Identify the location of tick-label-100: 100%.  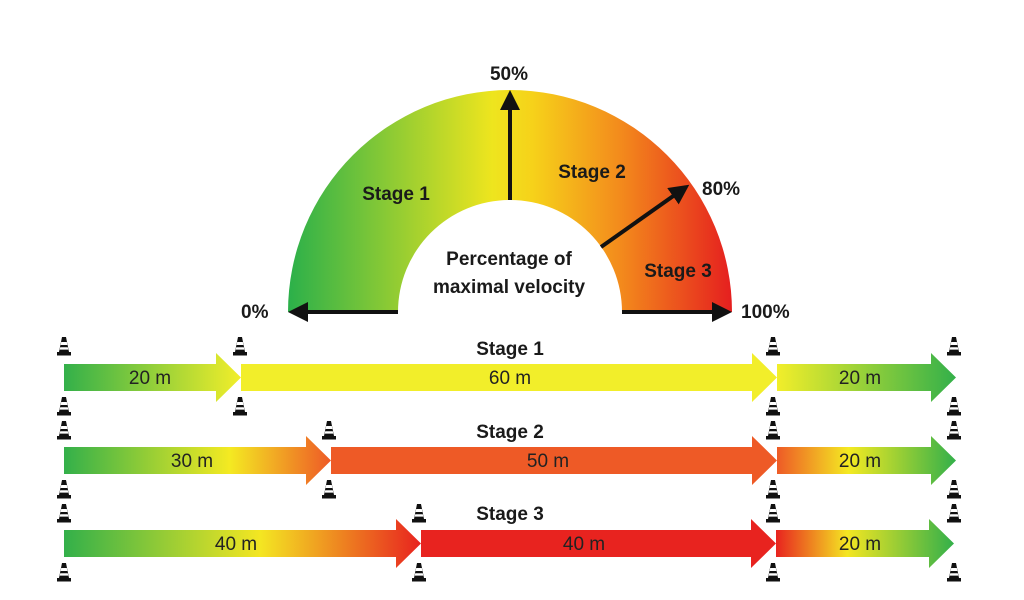
(765, 312).